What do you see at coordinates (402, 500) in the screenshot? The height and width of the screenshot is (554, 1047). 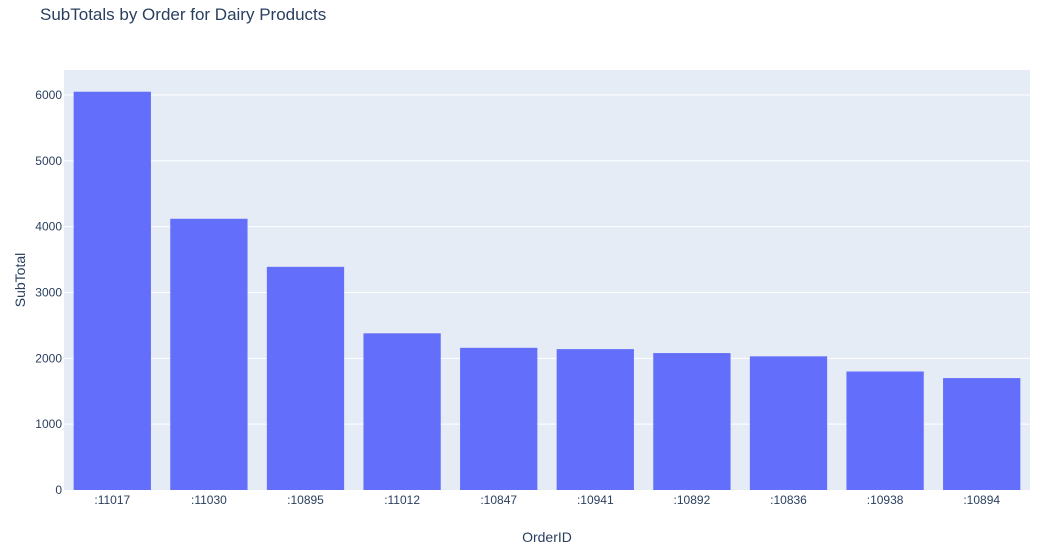 I see `x-tick-label: :11012` at bounding box center [402, 500].